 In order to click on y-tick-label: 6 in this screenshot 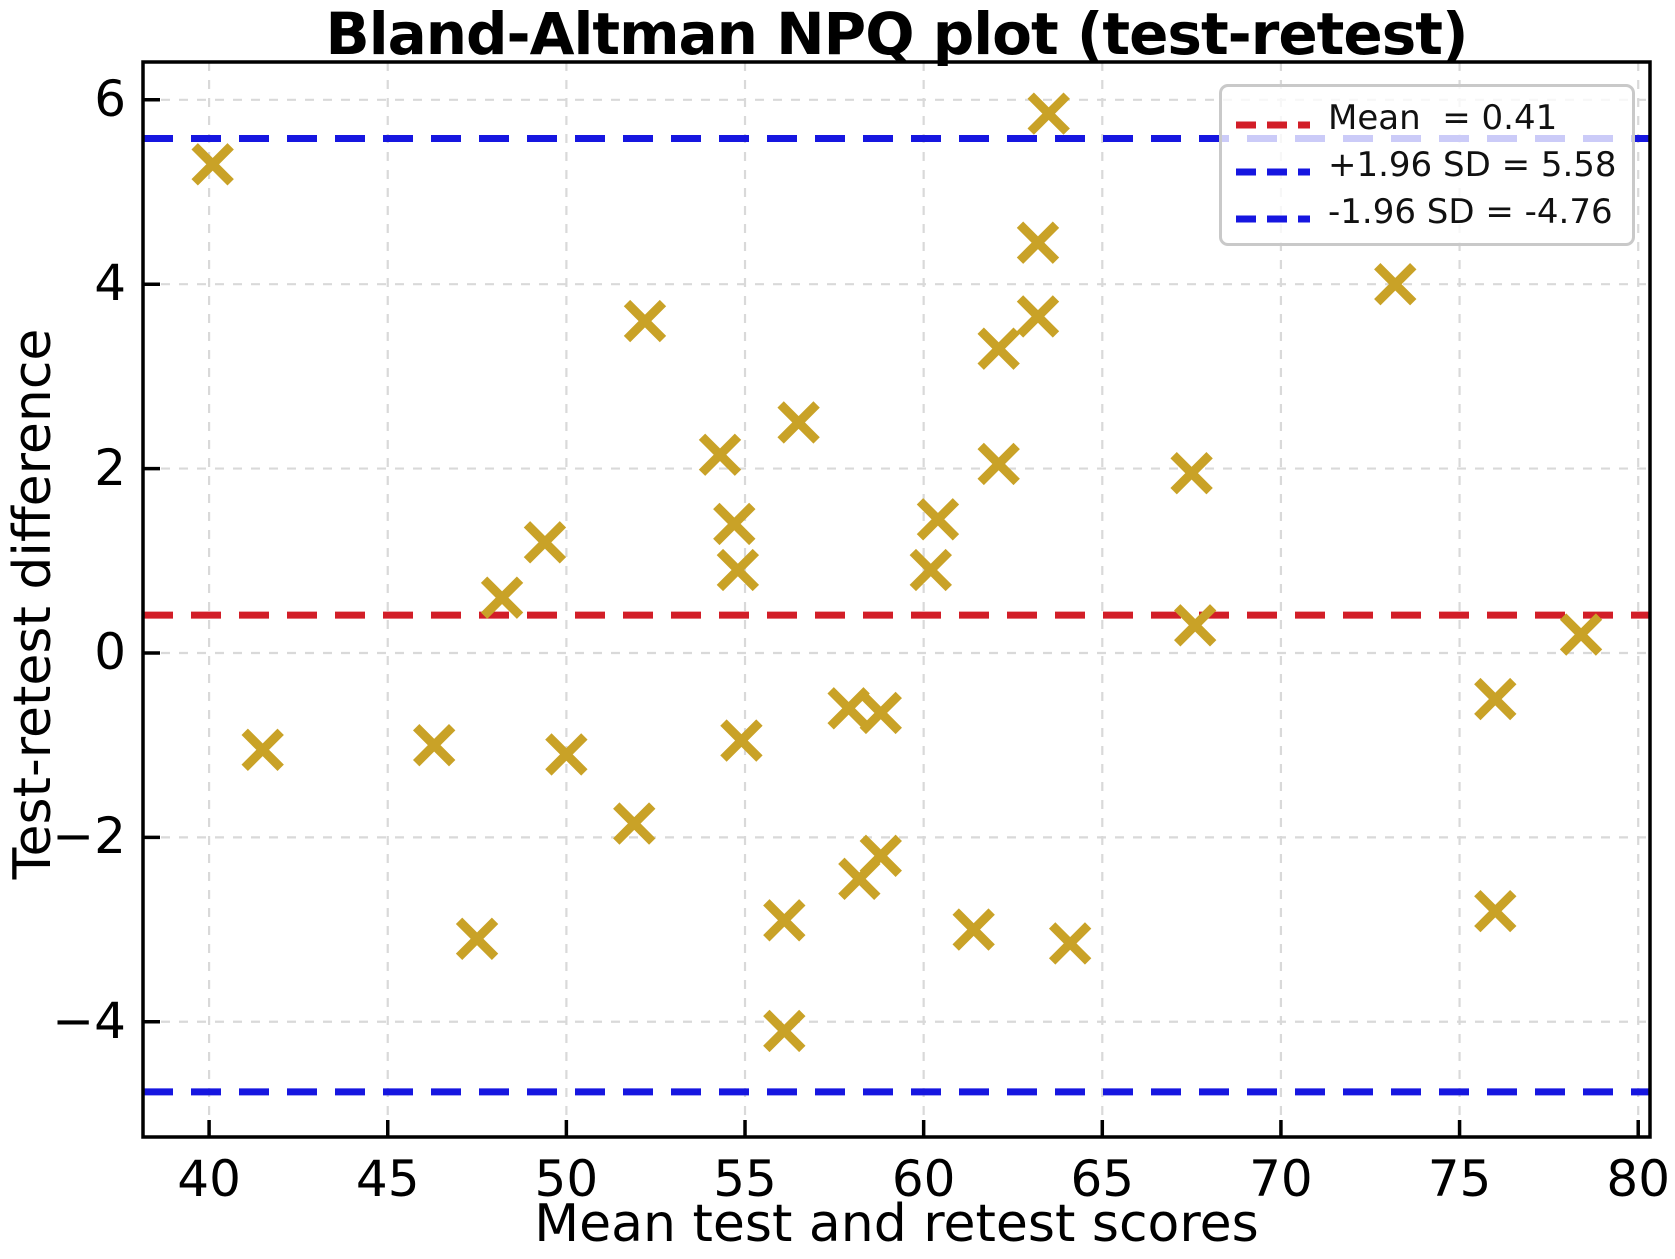, I will do `click(110, 98)`.